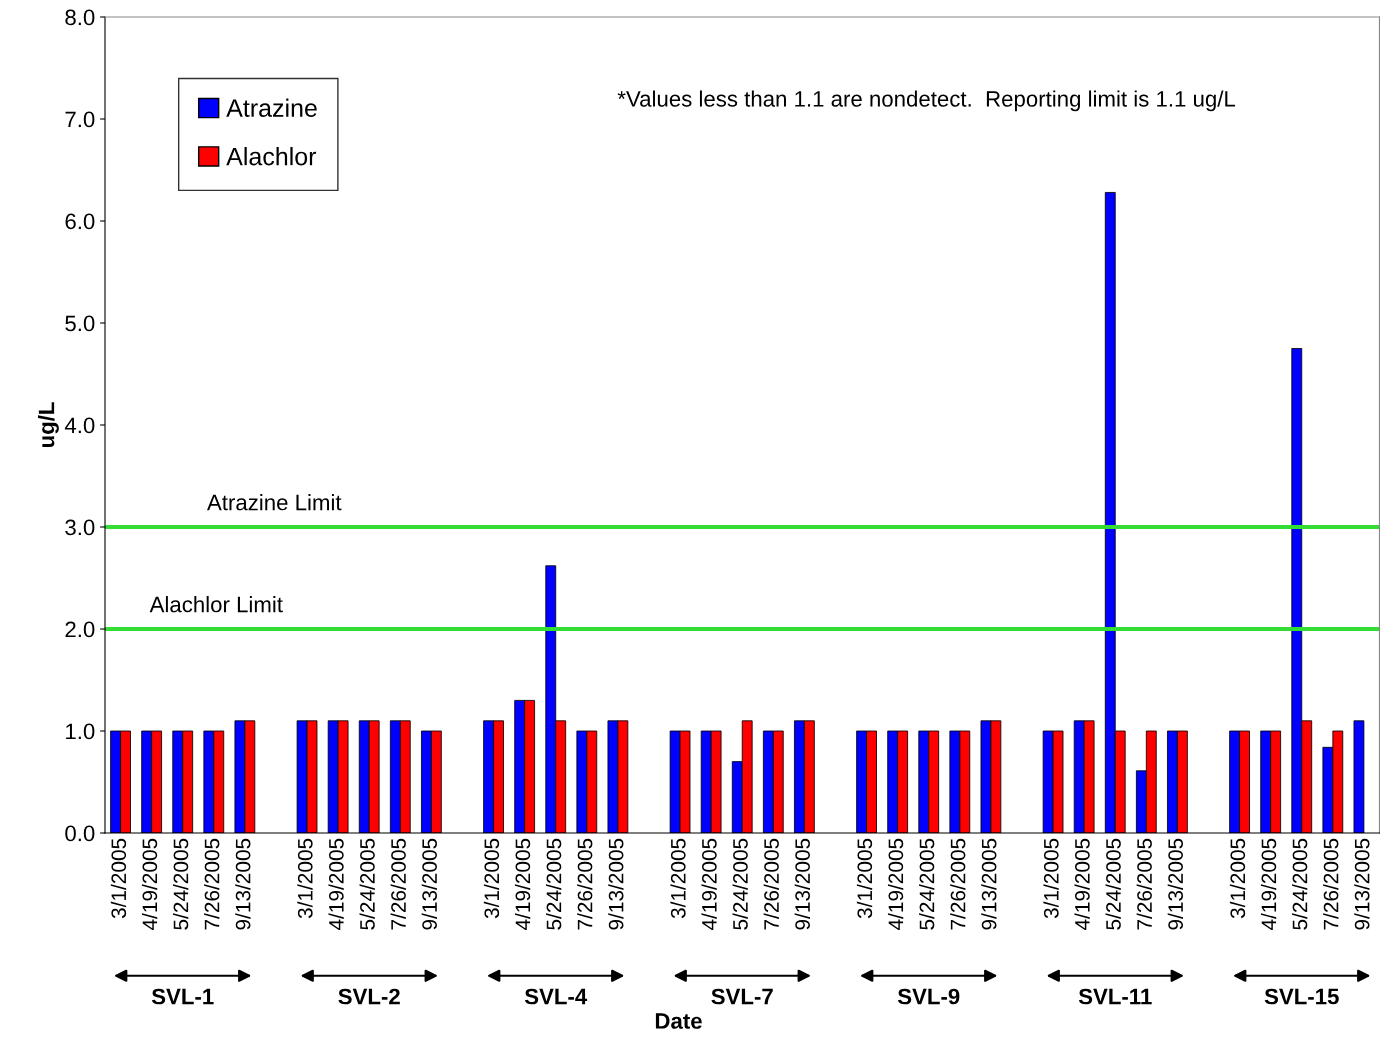 This screenshot has height=1047, width=1385. What do you see at coordinates (926, 101) in the screenshot?
I see `annotation: *Values less than 1.1 are nondetect. Reporting limit is 1.1 ug/L` at bounding box center [926, 101].